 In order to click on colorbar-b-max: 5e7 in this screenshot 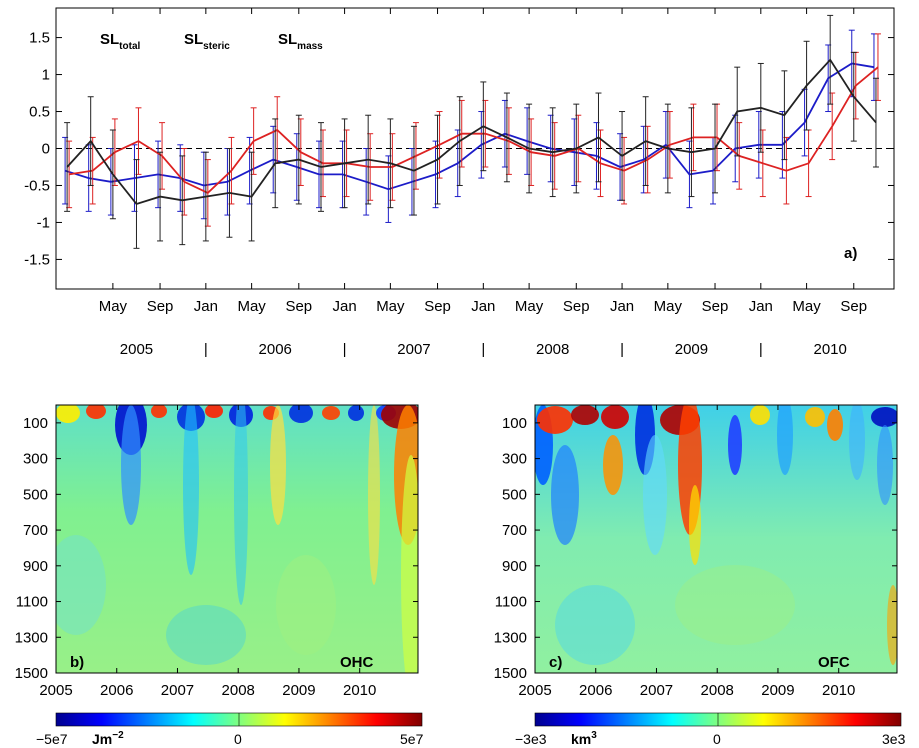, I will do `click(412, 739)`.